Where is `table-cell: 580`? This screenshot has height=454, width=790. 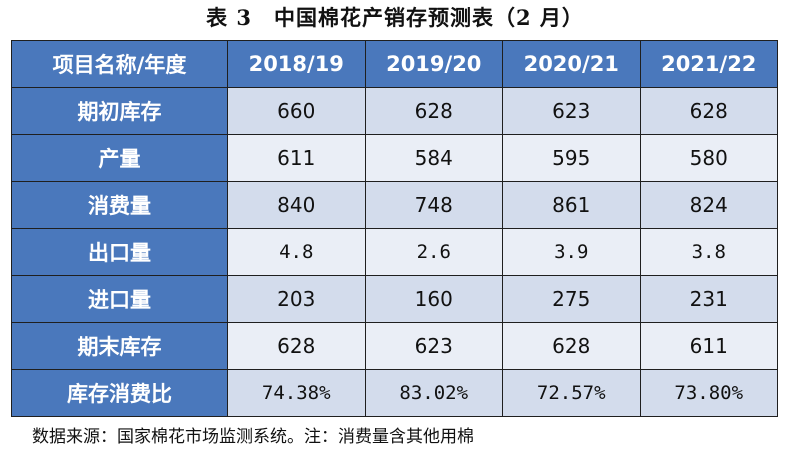
table-cell: 580 is located at coordinates (708, 158).